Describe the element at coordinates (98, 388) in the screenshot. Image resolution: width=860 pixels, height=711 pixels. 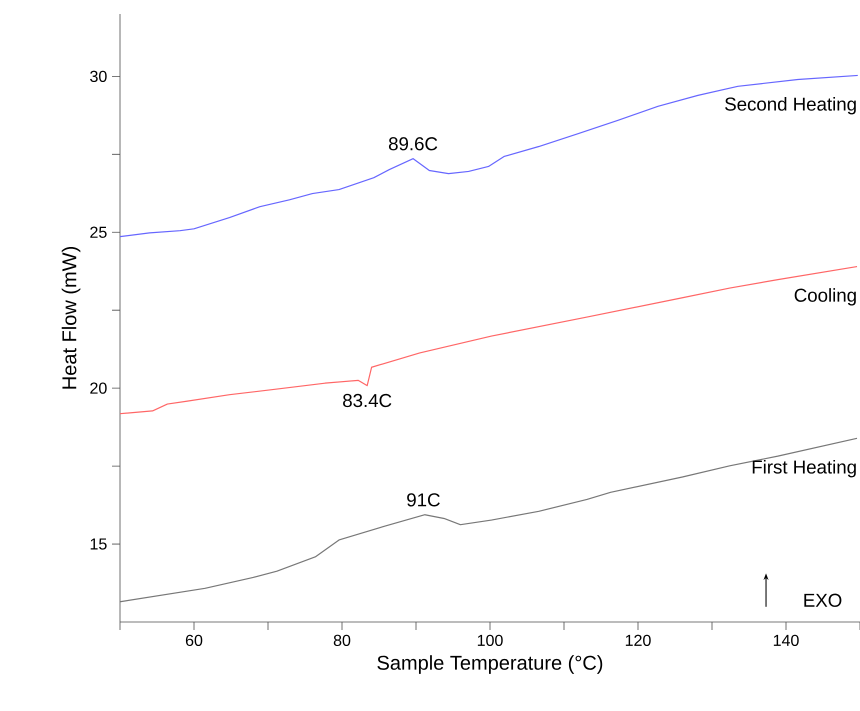
I see `y-tick-label: 20` at that location.